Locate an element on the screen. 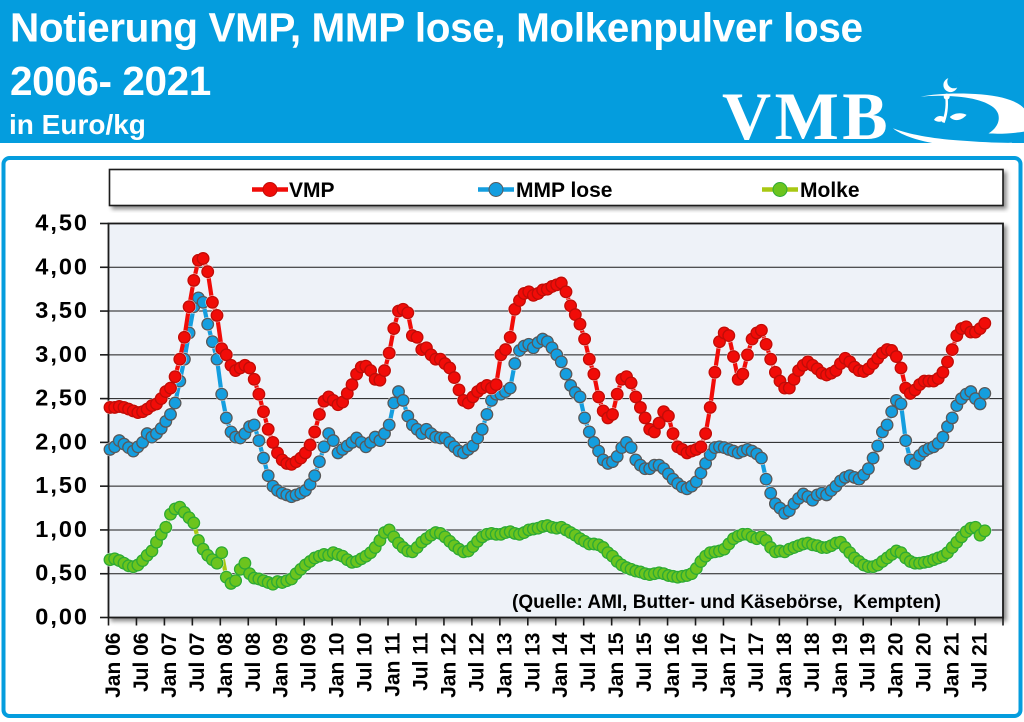 This screenshot has height=722, width=1024. svg-text: Jan 21 is located at coordinates (952, 665).